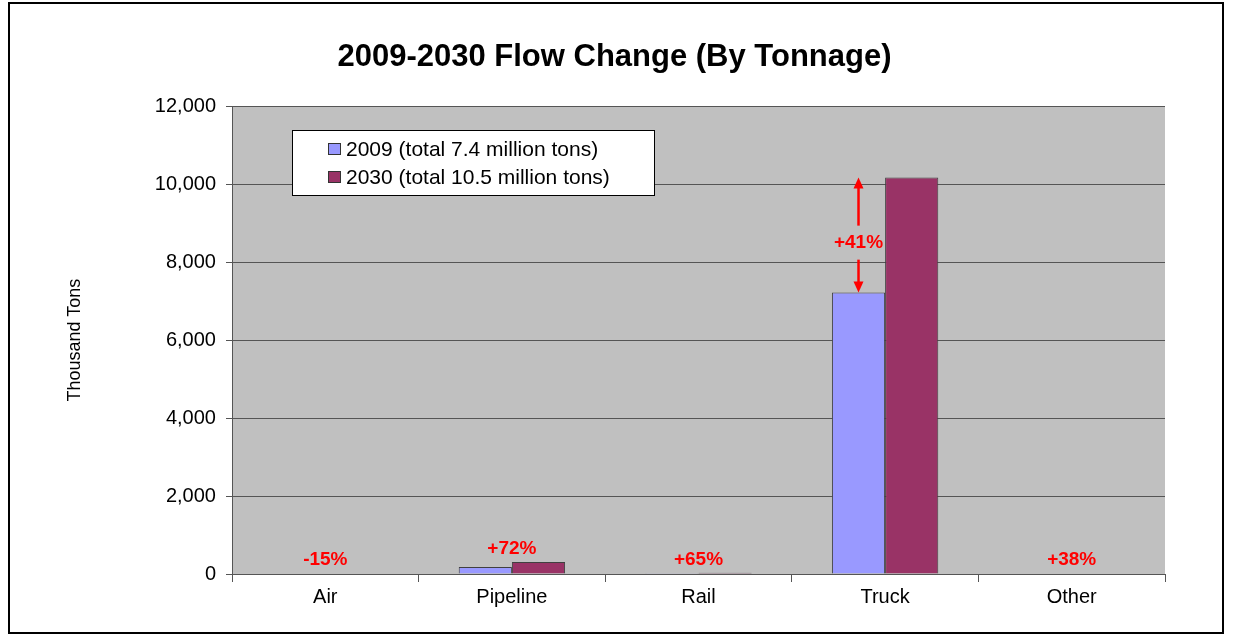 The height and width of the screenshot is (638, 1233). I want to click on legend-label: 2030 (total 10.5 million tons), so click(478, 177).